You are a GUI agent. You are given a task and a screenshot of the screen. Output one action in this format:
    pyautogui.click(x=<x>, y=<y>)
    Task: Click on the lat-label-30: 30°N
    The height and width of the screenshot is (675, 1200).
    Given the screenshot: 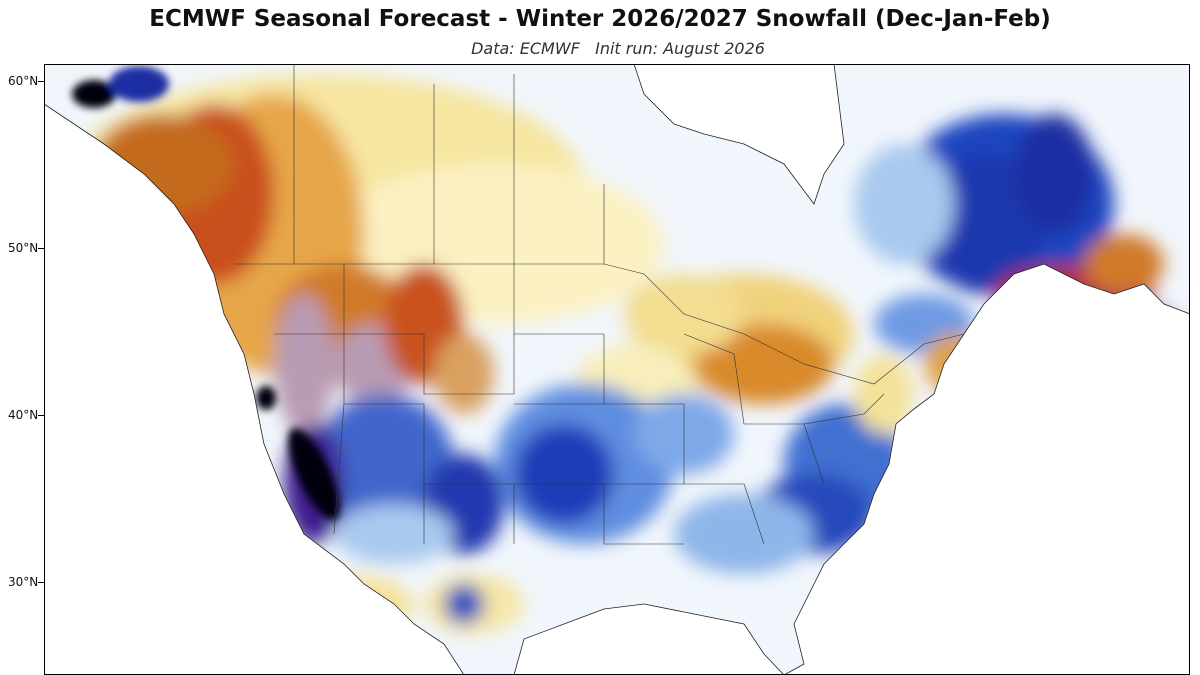 What is the action you would take?
    pyautogui.click(x=23, y=582)
    